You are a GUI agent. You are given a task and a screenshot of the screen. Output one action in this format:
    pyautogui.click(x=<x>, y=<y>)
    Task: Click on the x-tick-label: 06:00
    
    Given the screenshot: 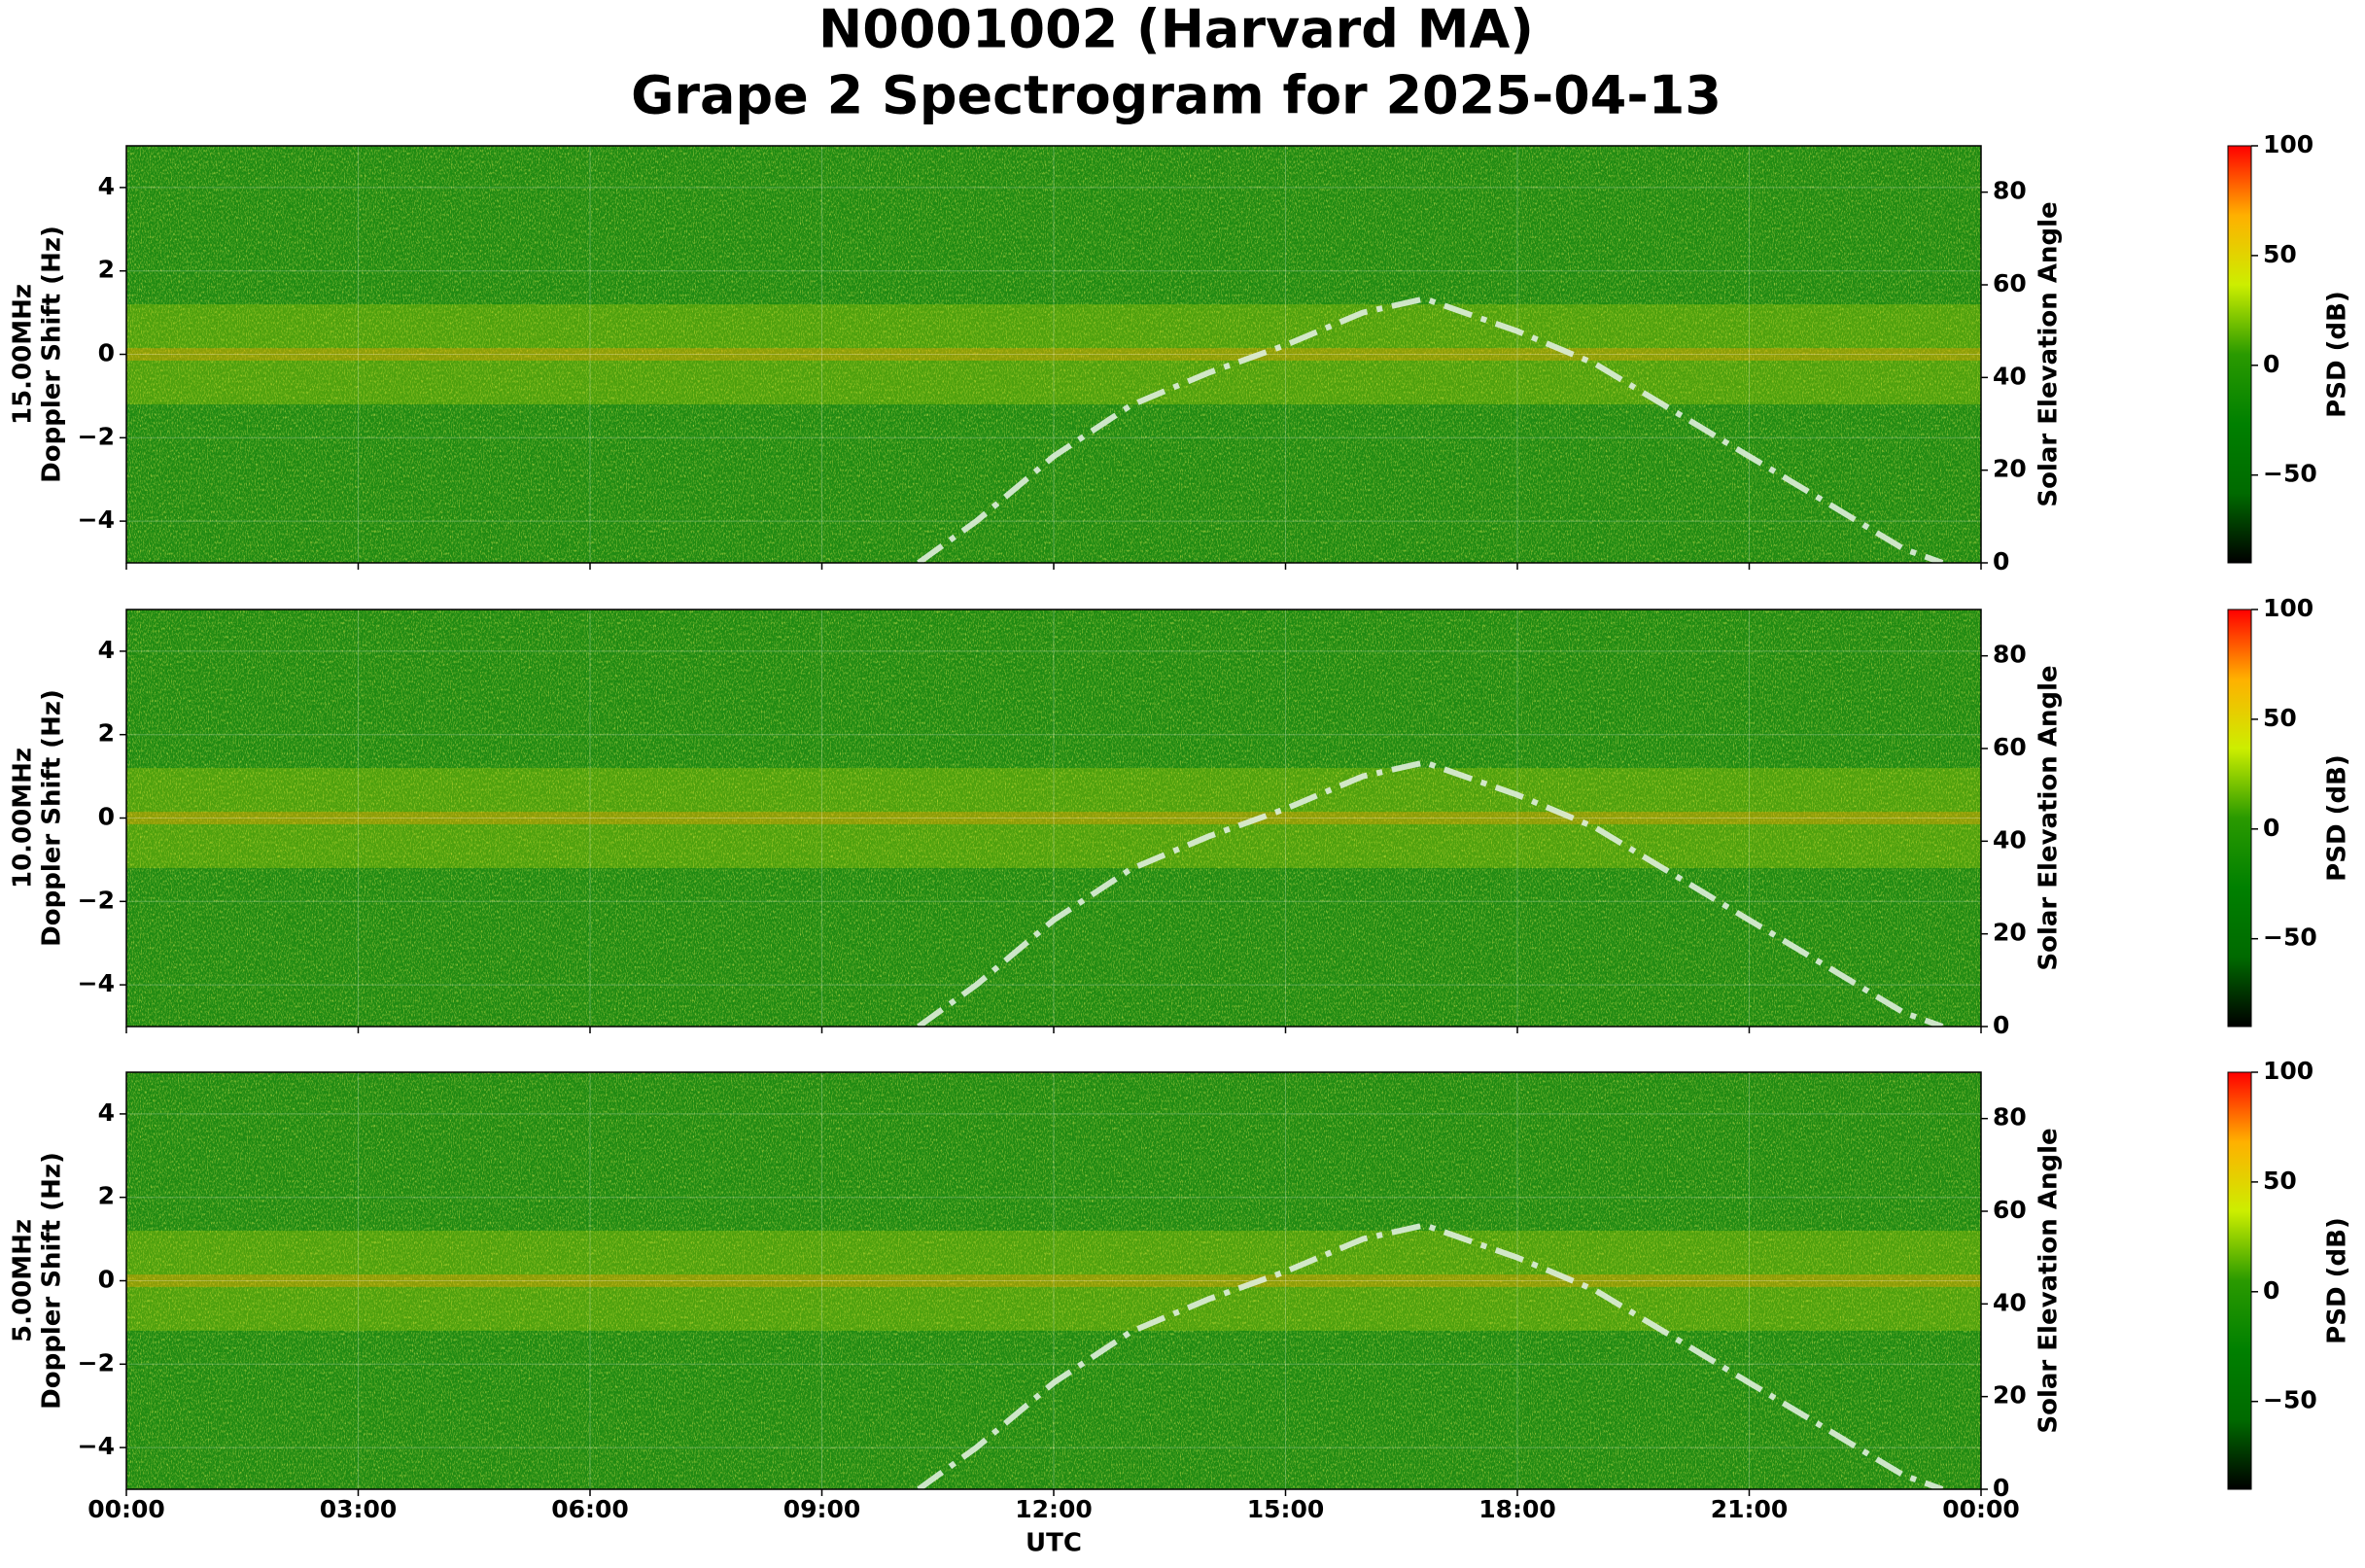 What is the action you would take?
    pyautogui.click(x=590, y=1509)
    